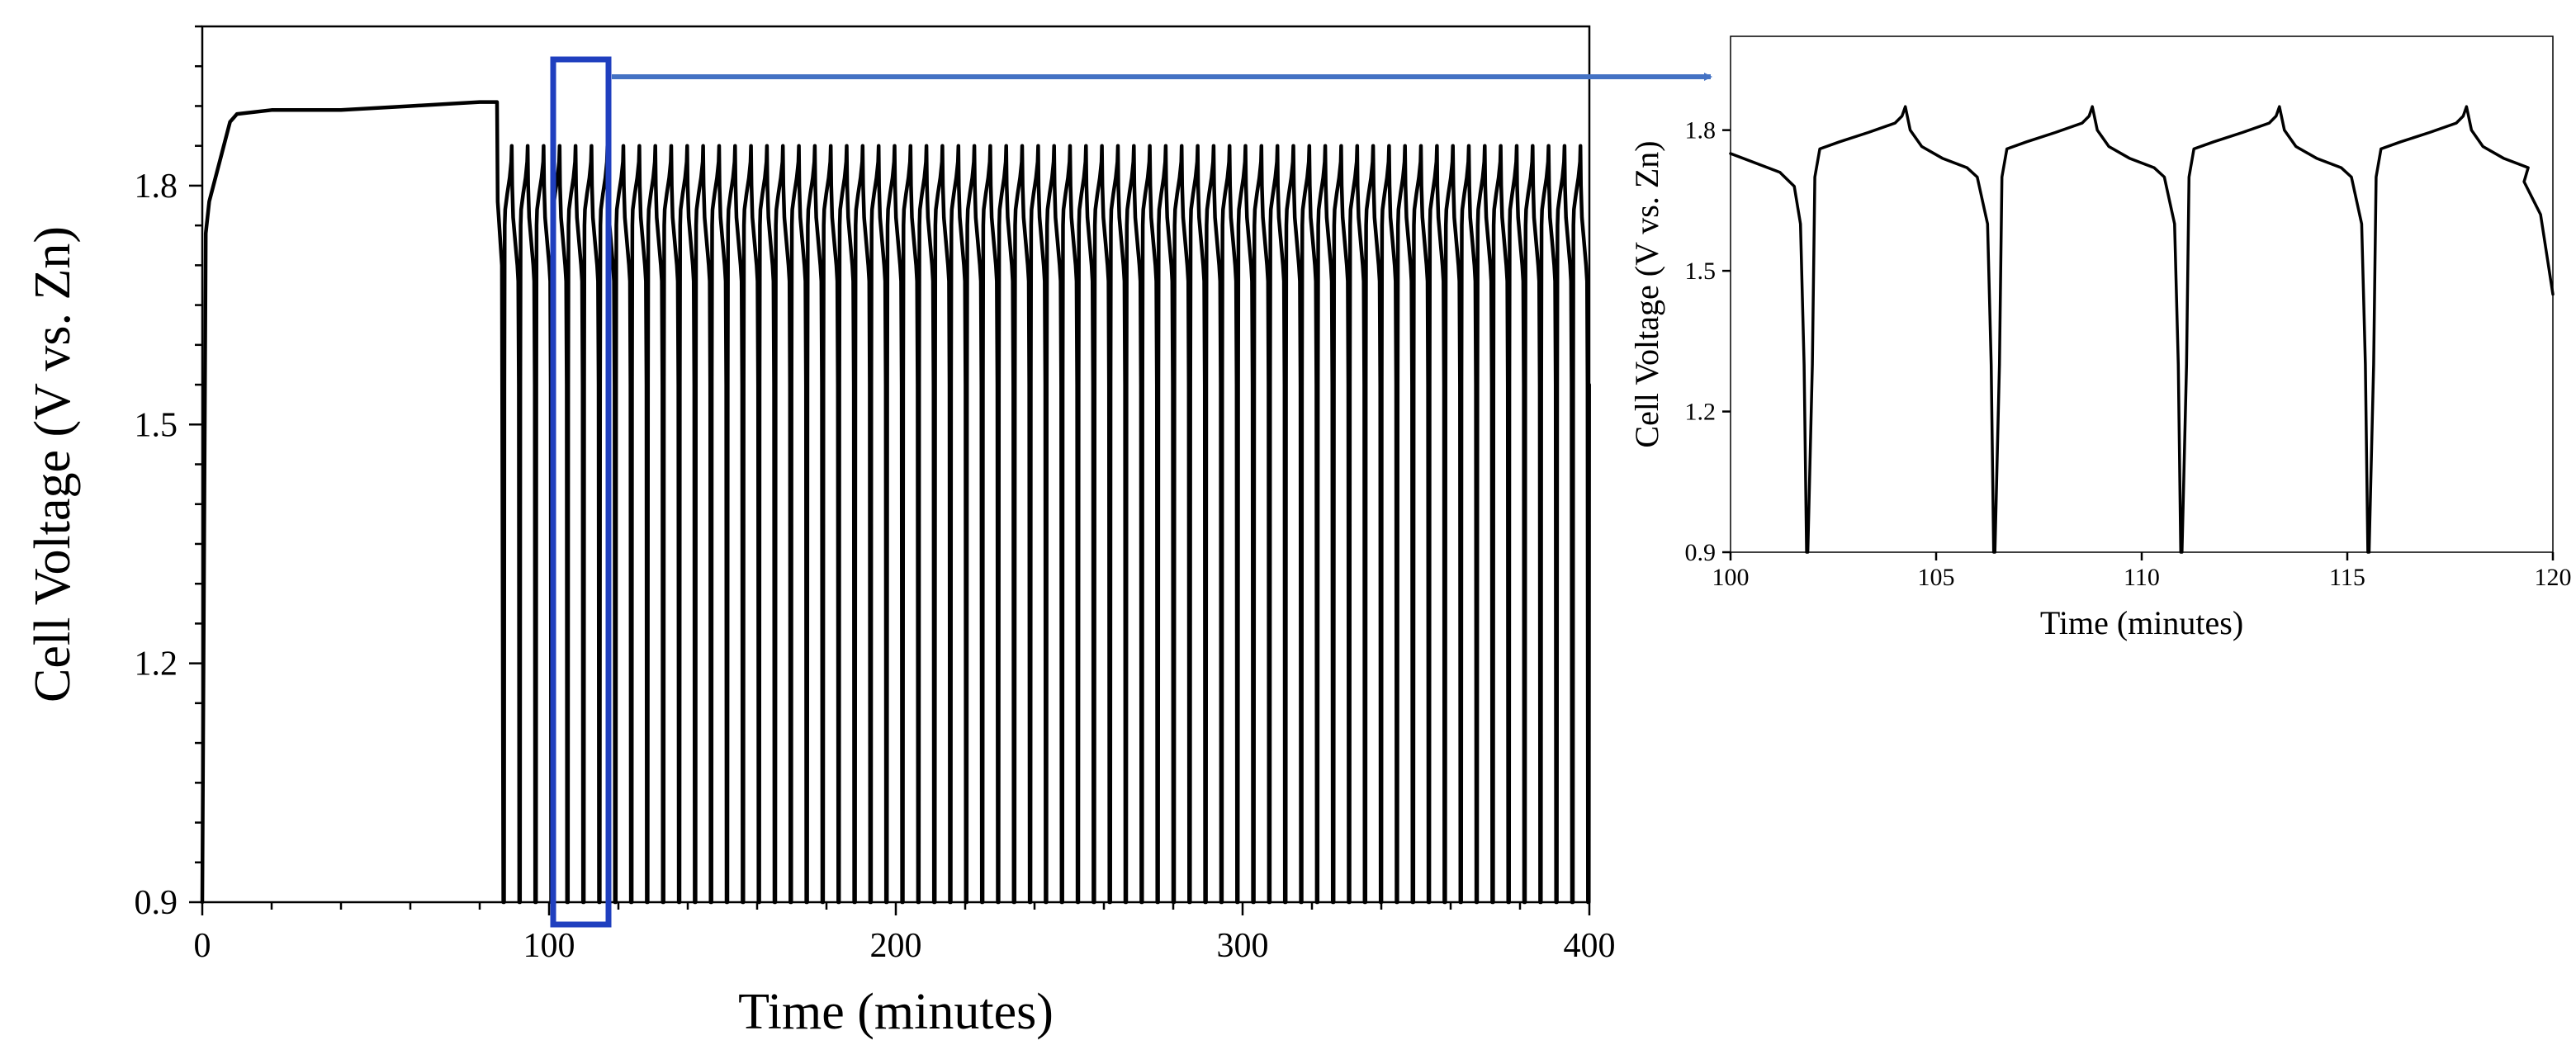  I want to click on main-x-tick-label: 400, so click(1590, 946).